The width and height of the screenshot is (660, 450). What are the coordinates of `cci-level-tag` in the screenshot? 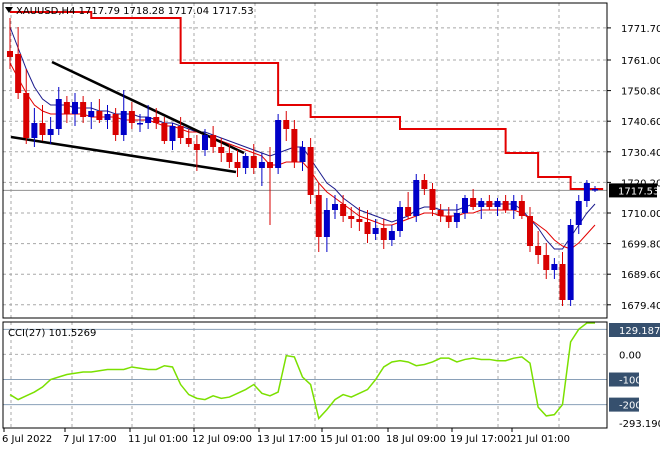 It's located at (624, 379).